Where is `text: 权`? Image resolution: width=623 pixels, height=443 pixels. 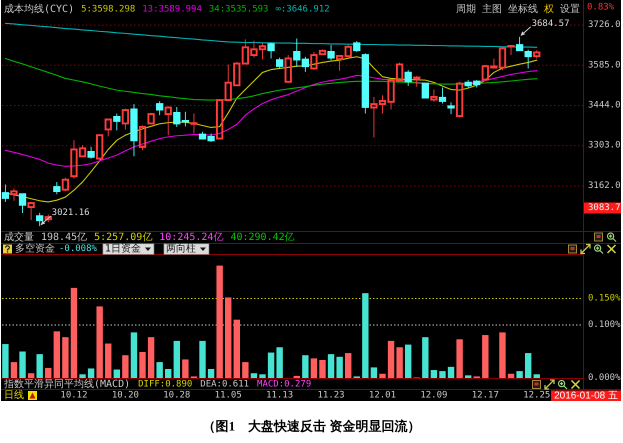 text: 权 is located at coordinates (548, 9).